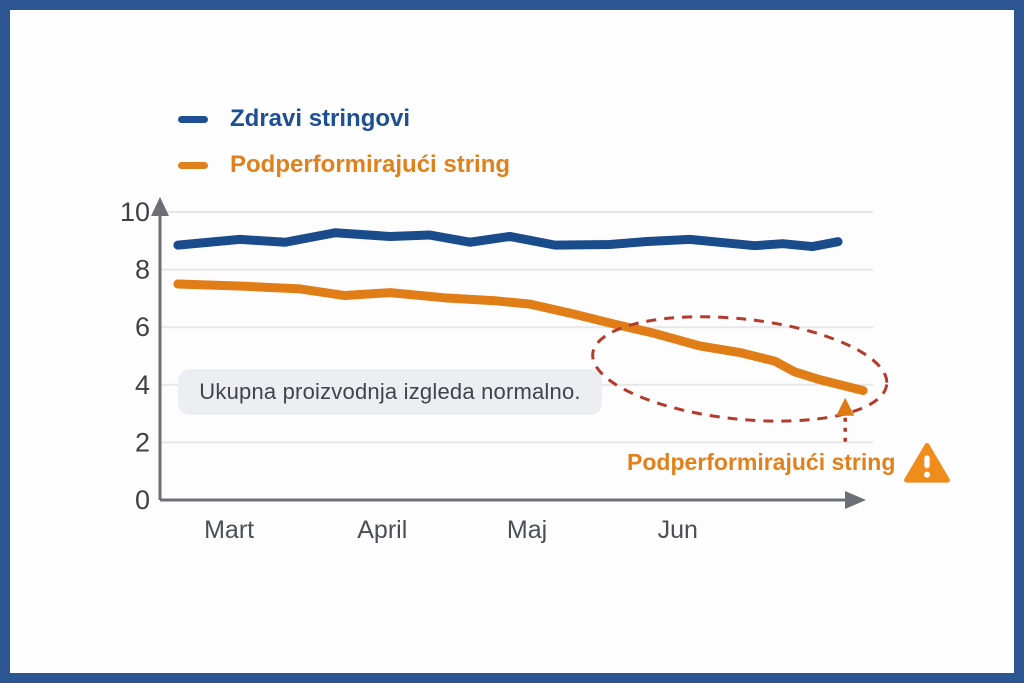 This screenshot has height=683, width=1024. I want to click on y-tick-4: 4, so click(142, 385).